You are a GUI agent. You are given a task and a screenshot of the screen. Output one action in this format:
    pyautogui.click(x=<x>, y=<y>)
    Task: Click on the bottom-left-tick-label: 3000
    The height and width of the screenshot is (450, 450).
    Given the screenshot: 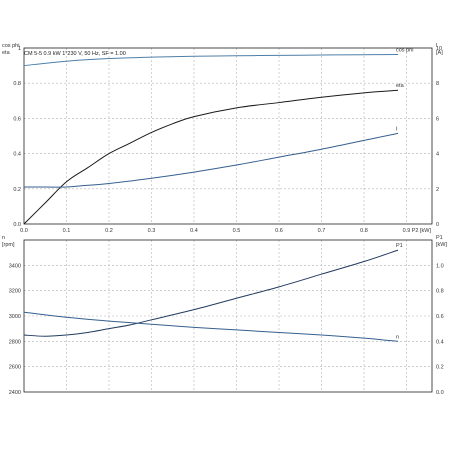 What is the action you would take?
    pyautogui.click(x=15, y=317)
    